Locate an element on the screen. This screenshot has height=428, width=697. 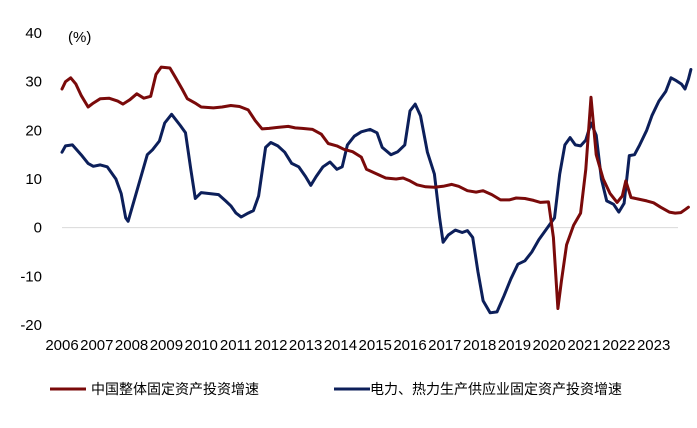
x-tick-label: 2016 is located at coordinates (409, 345).